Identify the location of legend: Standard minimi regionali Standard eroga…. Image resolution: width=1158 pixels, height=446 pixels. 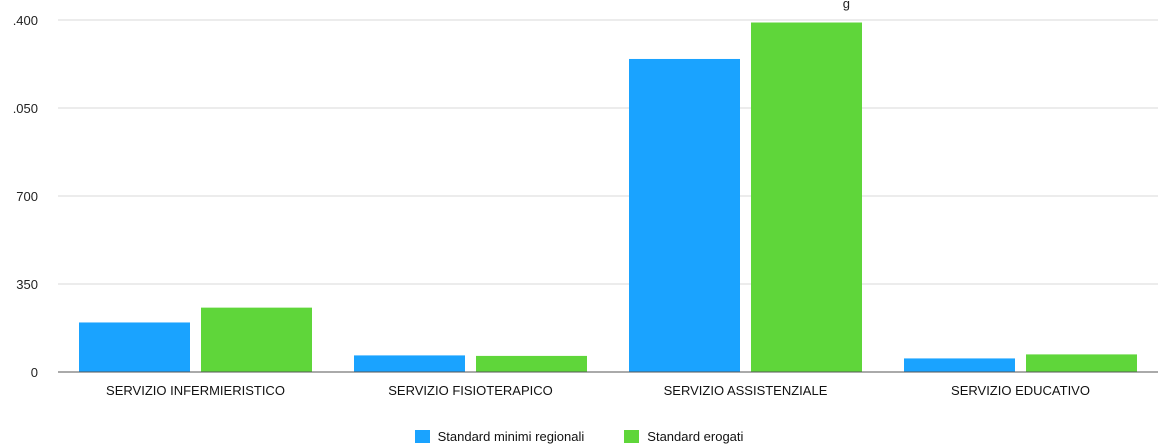
(579, 436).